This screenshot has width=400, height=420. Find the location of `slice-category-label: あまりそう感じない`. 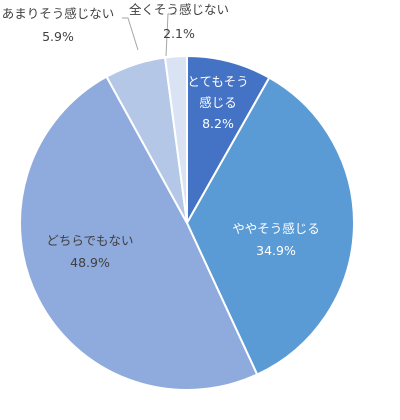

slice-category-label: あまりそう感じない is located at coordinates (58, 13).